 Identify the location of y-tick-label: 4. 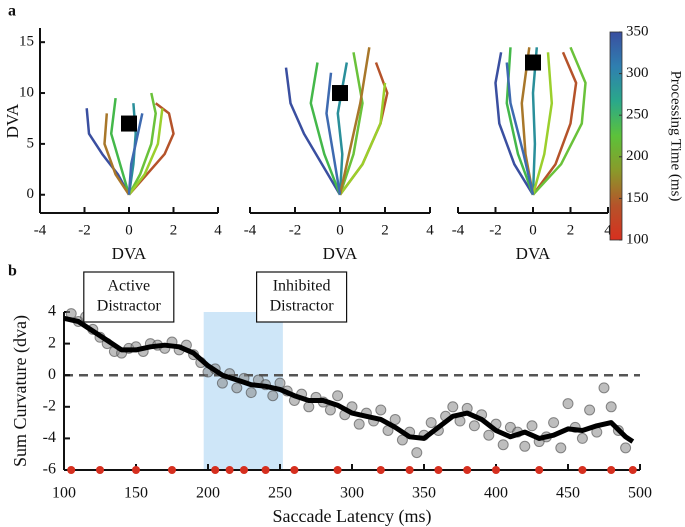
(52, 311).